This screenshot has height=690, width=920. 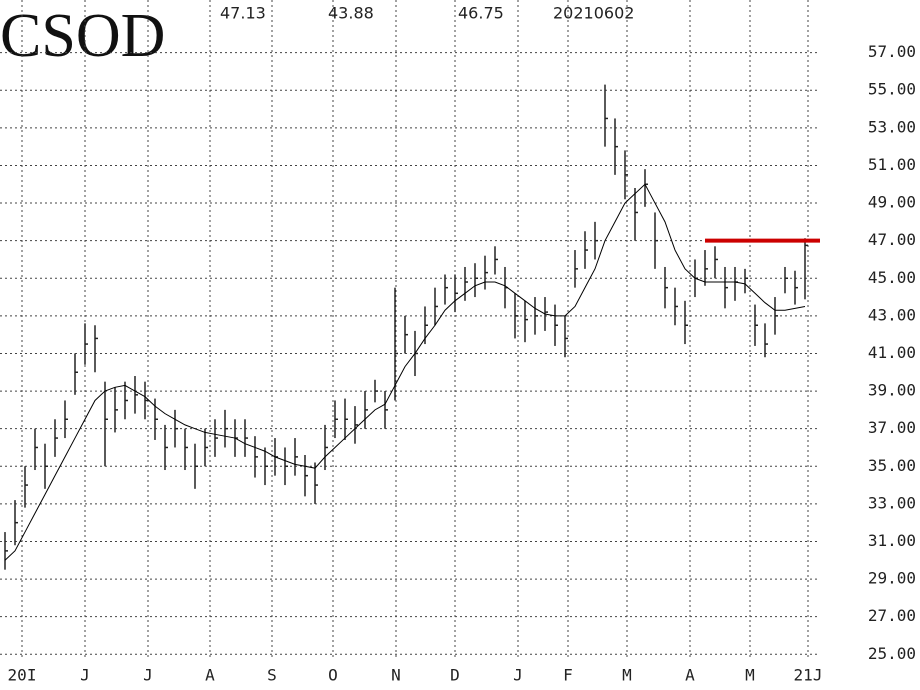 What do you see at coordinates (892, 615) in the screenshot?
I see `y-tick-label: 27.00` at bounding box center [892, 615].